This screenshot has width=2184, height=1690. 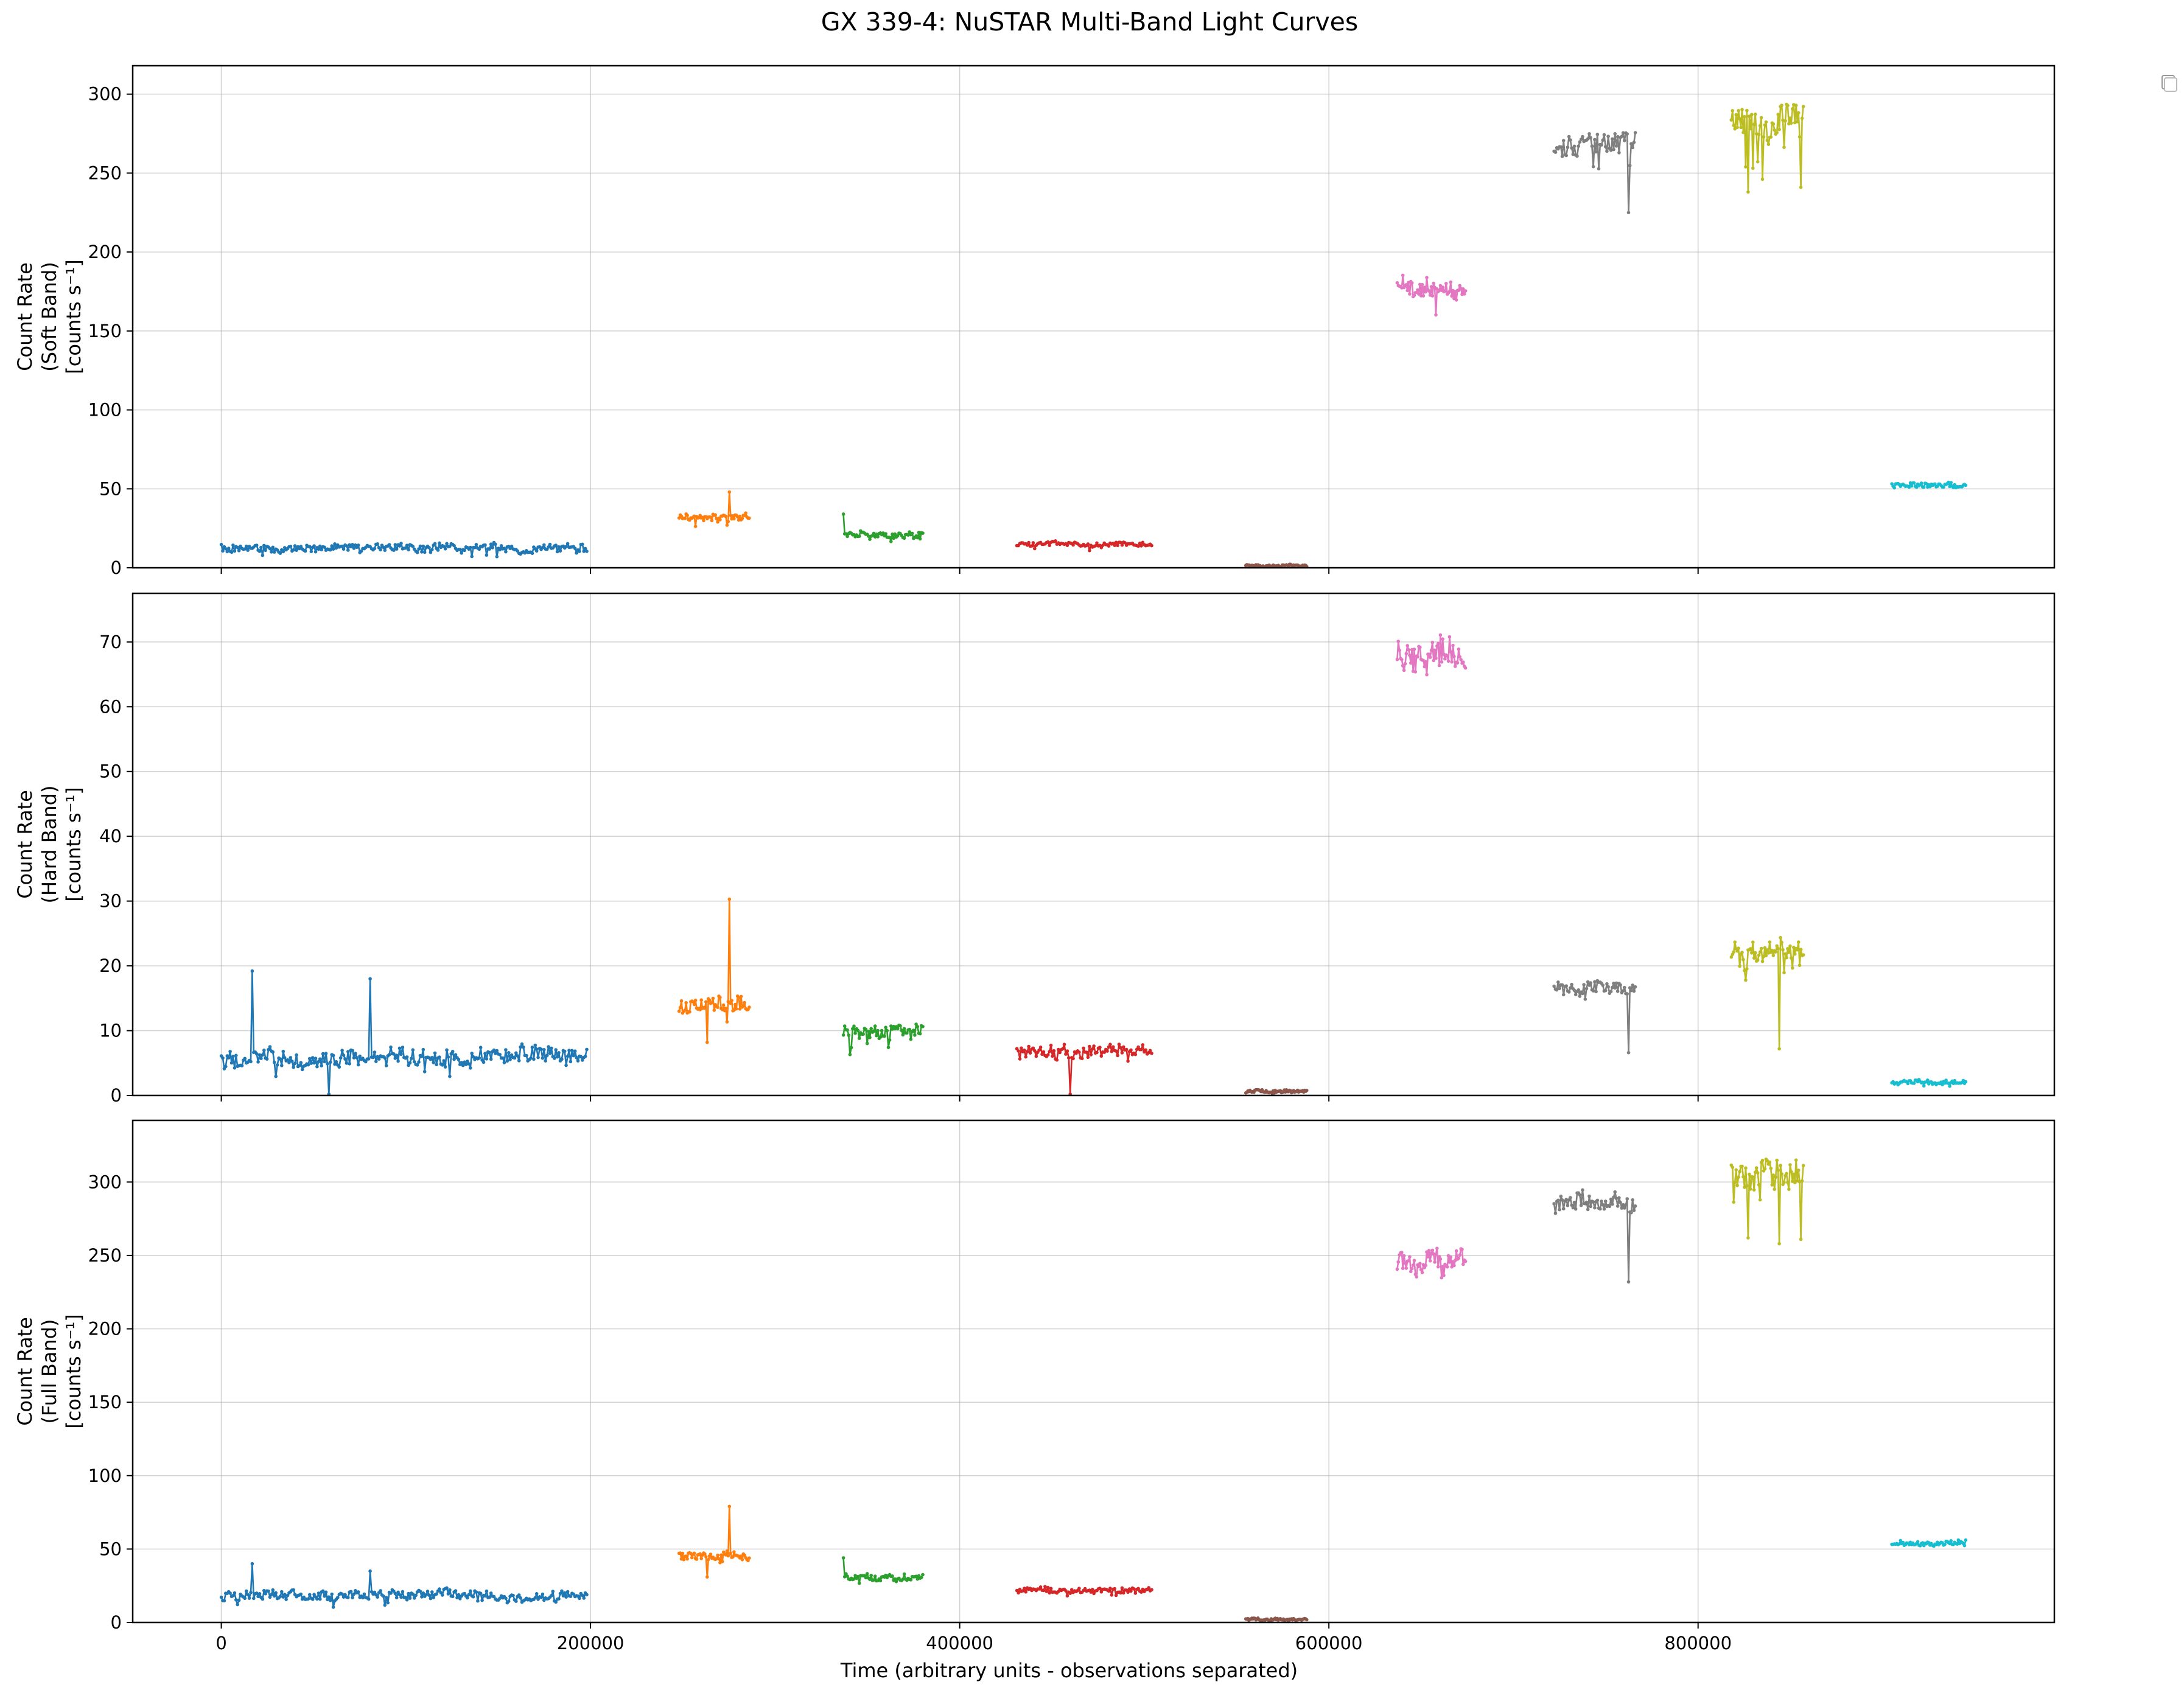 What do you see at coordinates (110, 965) in the screenshot?
I see `y-tick-label: 20` at bounding box center [110, 965].